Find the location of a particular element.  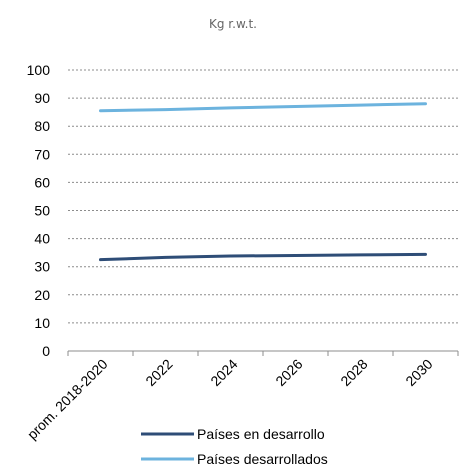

y-tick-label: 80 is located at coordinates (42, 126).